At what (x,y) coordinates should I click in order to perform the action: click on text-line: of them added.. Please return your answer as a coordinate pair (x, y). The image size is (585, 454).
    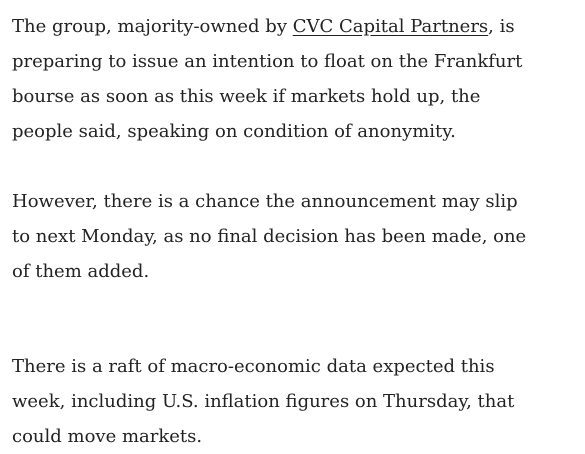
    Looking at the image, I should click on (81, 271).